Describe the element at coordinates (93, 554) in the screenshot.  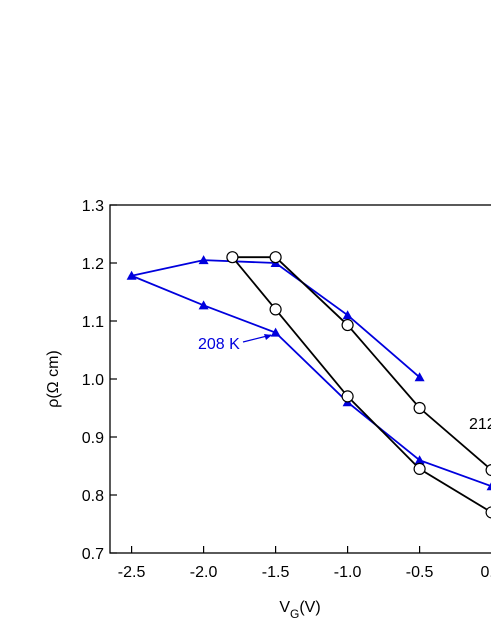
I see `y-tick-label: 0.7` at that location.